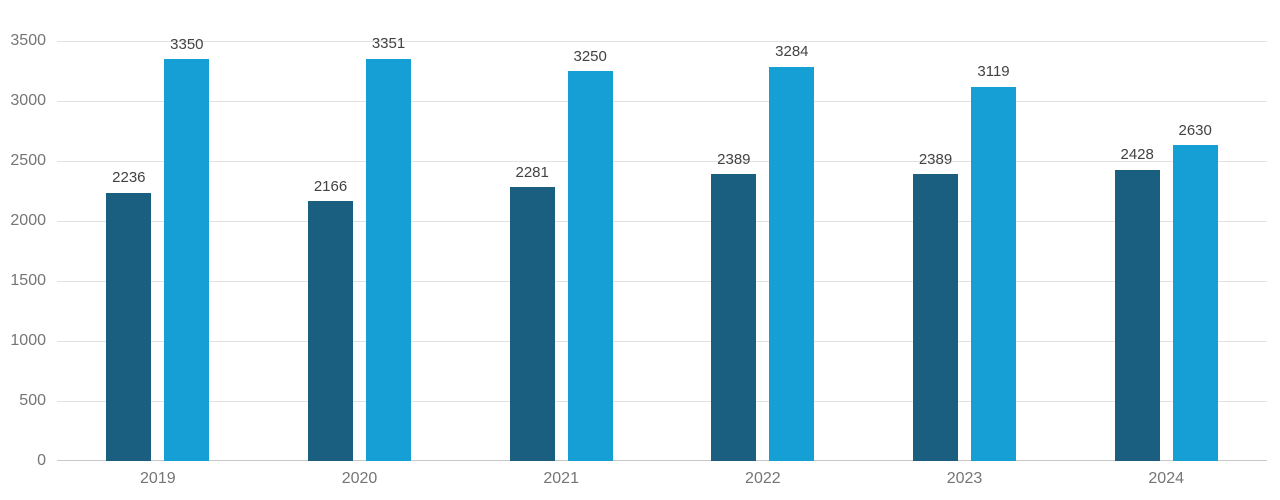  Describe the element at coordinates (388, 259) in the screenshot. I see `bar-series-2-2020` at that location.